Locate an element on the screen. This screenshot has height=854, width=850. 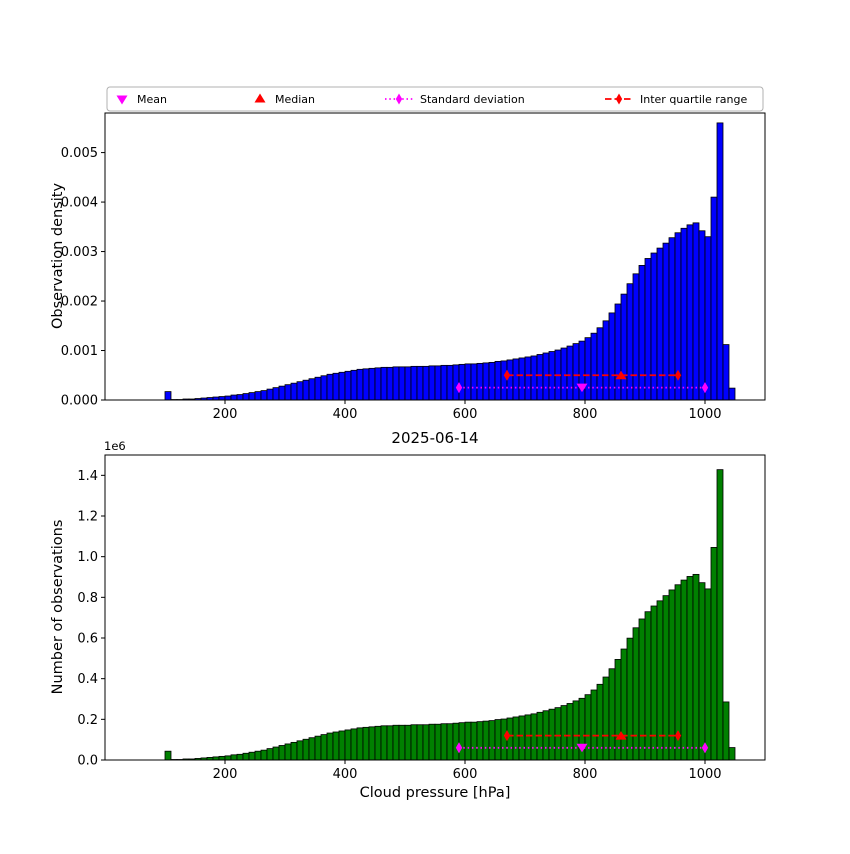
y-tick-label: 0.001 is located at coordinates (79, 351).